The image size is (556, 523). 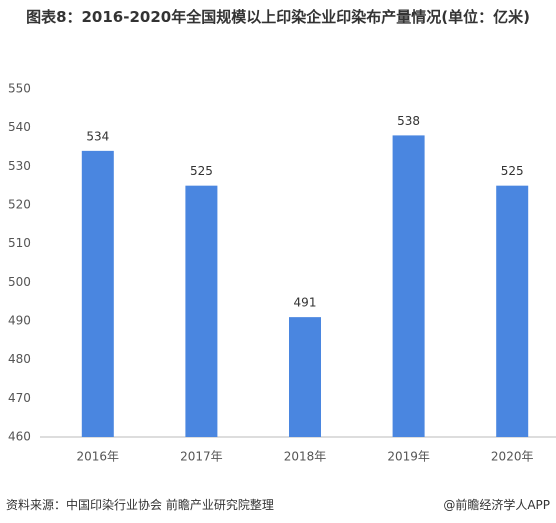 I want to click on y-tick-label: 460, so click(x=19, y=437).